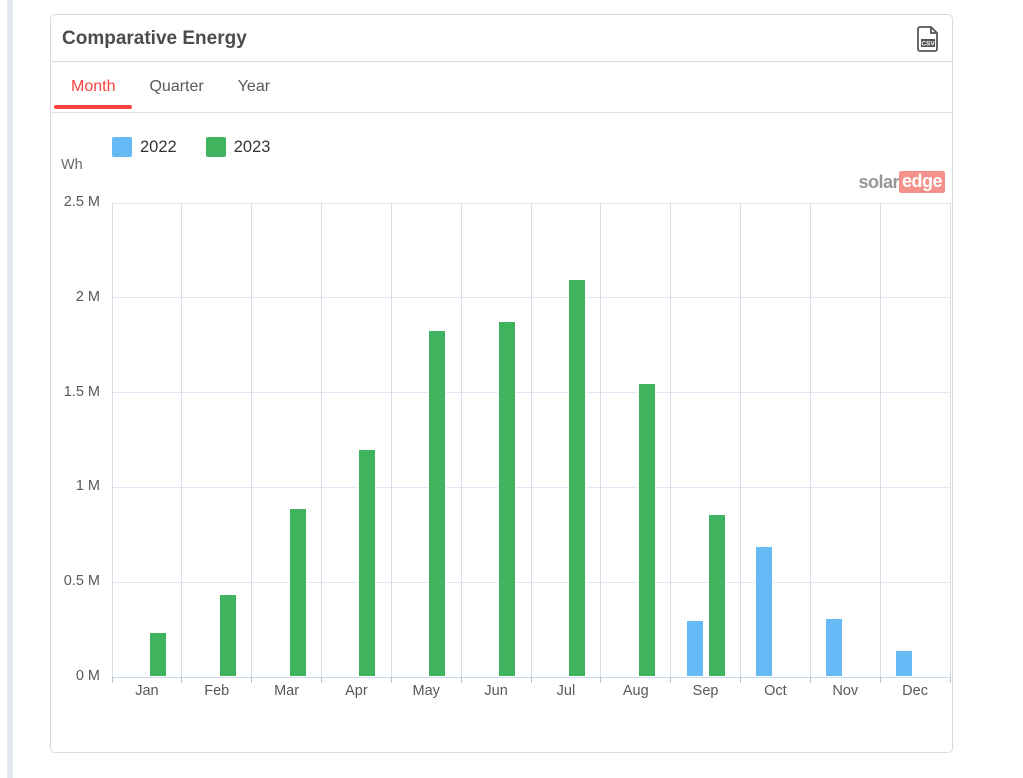  Describe the element at coordinates (158, 146) in the screenshot. I see `legend-label: 2022` at that location.